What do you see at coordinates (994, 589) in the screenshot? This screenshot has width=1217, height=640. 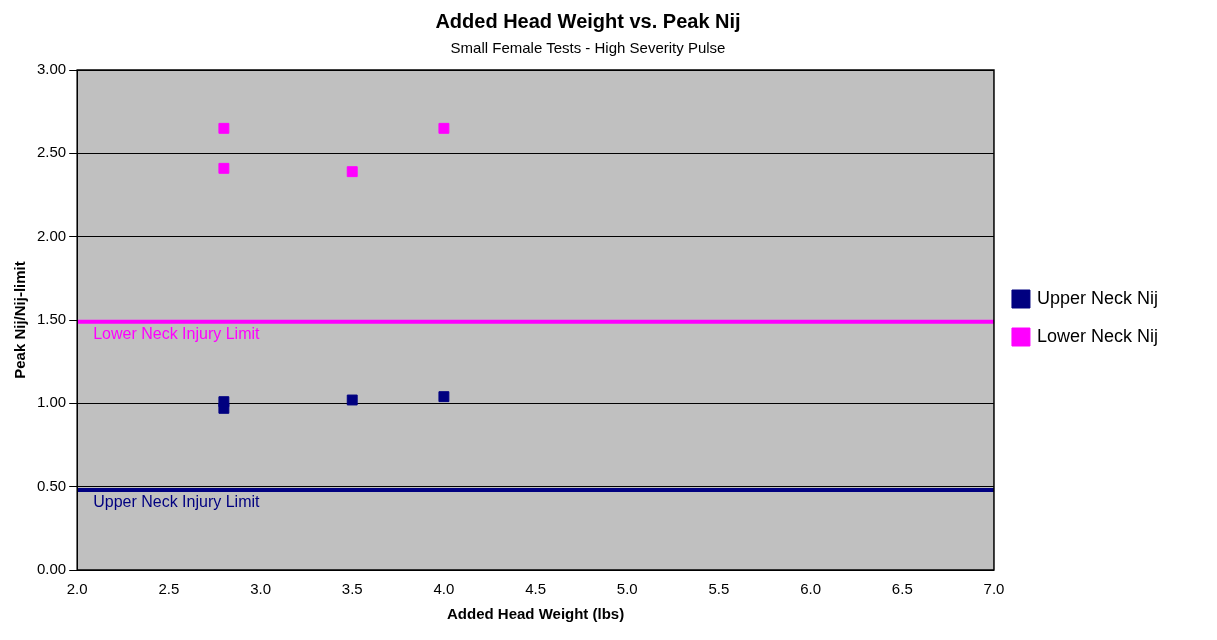 I see `x-tick-label: 7.0` at bounding box center [994, 589].